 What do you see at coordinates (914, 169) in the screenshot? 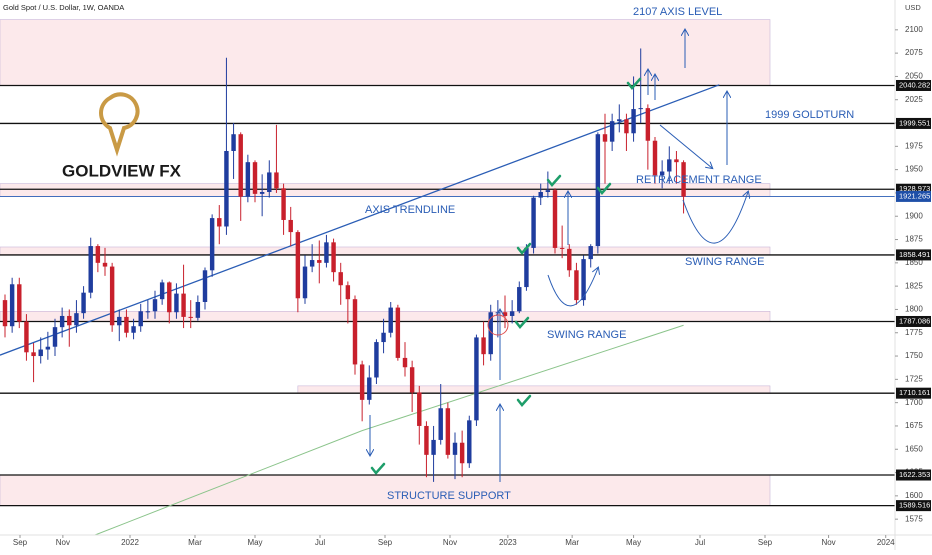
I see `y-tick-label: 1950` at bounding box center [914, 169].